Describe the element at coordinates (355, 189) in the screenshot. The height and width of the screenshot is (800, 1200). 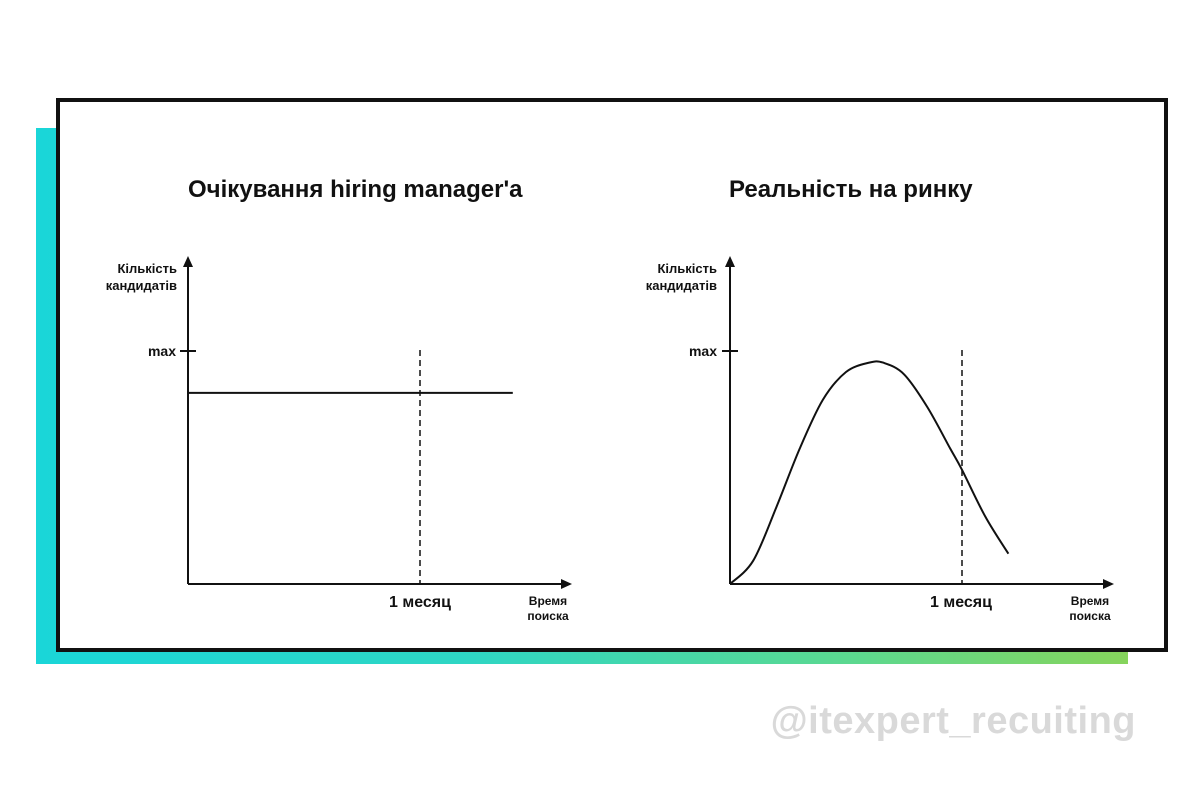
I see `left-chart-title: Очікування hiring manager'a` at that location.